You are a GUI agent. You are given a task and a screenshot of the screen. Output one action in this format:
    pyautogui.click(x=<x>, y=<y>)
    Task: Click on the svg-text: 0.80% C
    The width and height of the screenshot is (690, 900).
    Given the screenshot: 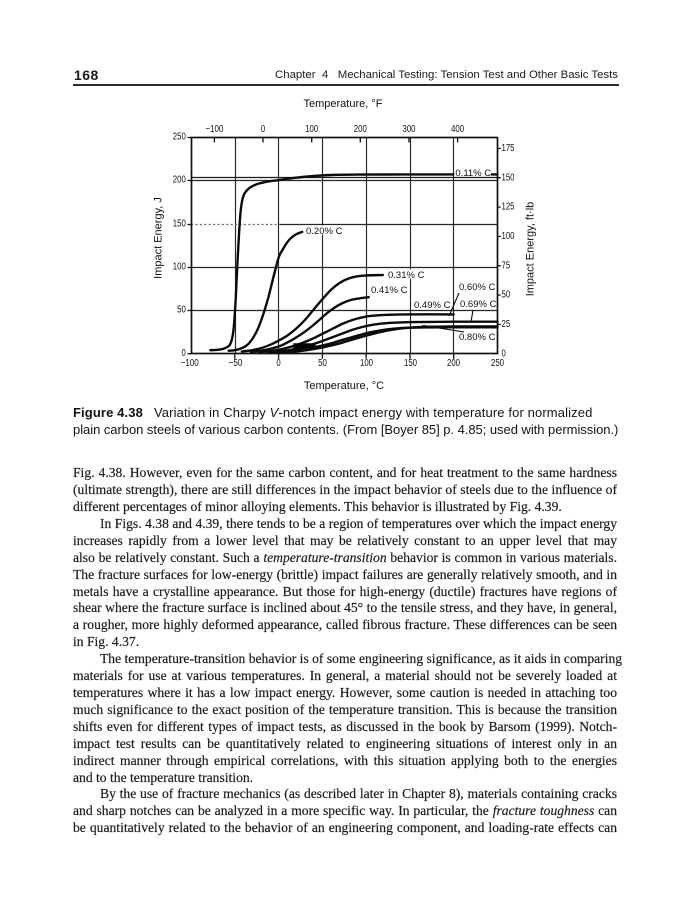 What is the action you would take?
    pyautogui.click(x=477, y=337)
    